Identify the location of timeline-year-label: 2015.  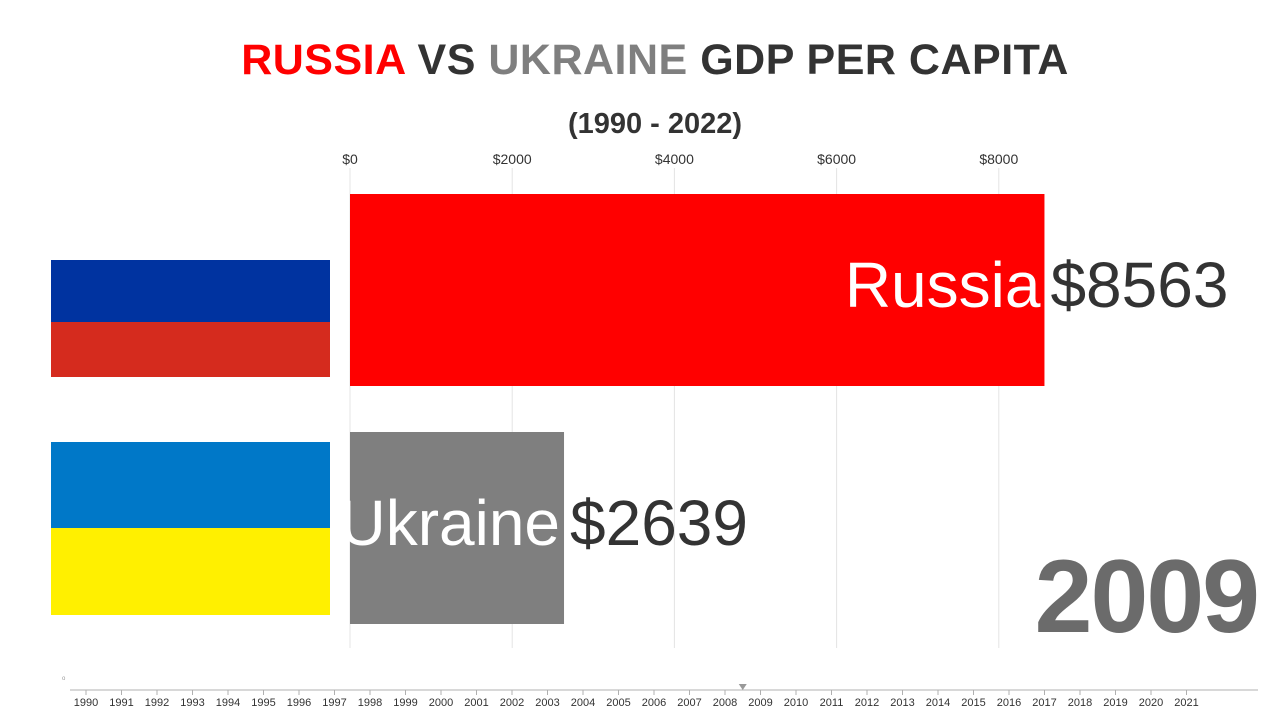
(973, 703).